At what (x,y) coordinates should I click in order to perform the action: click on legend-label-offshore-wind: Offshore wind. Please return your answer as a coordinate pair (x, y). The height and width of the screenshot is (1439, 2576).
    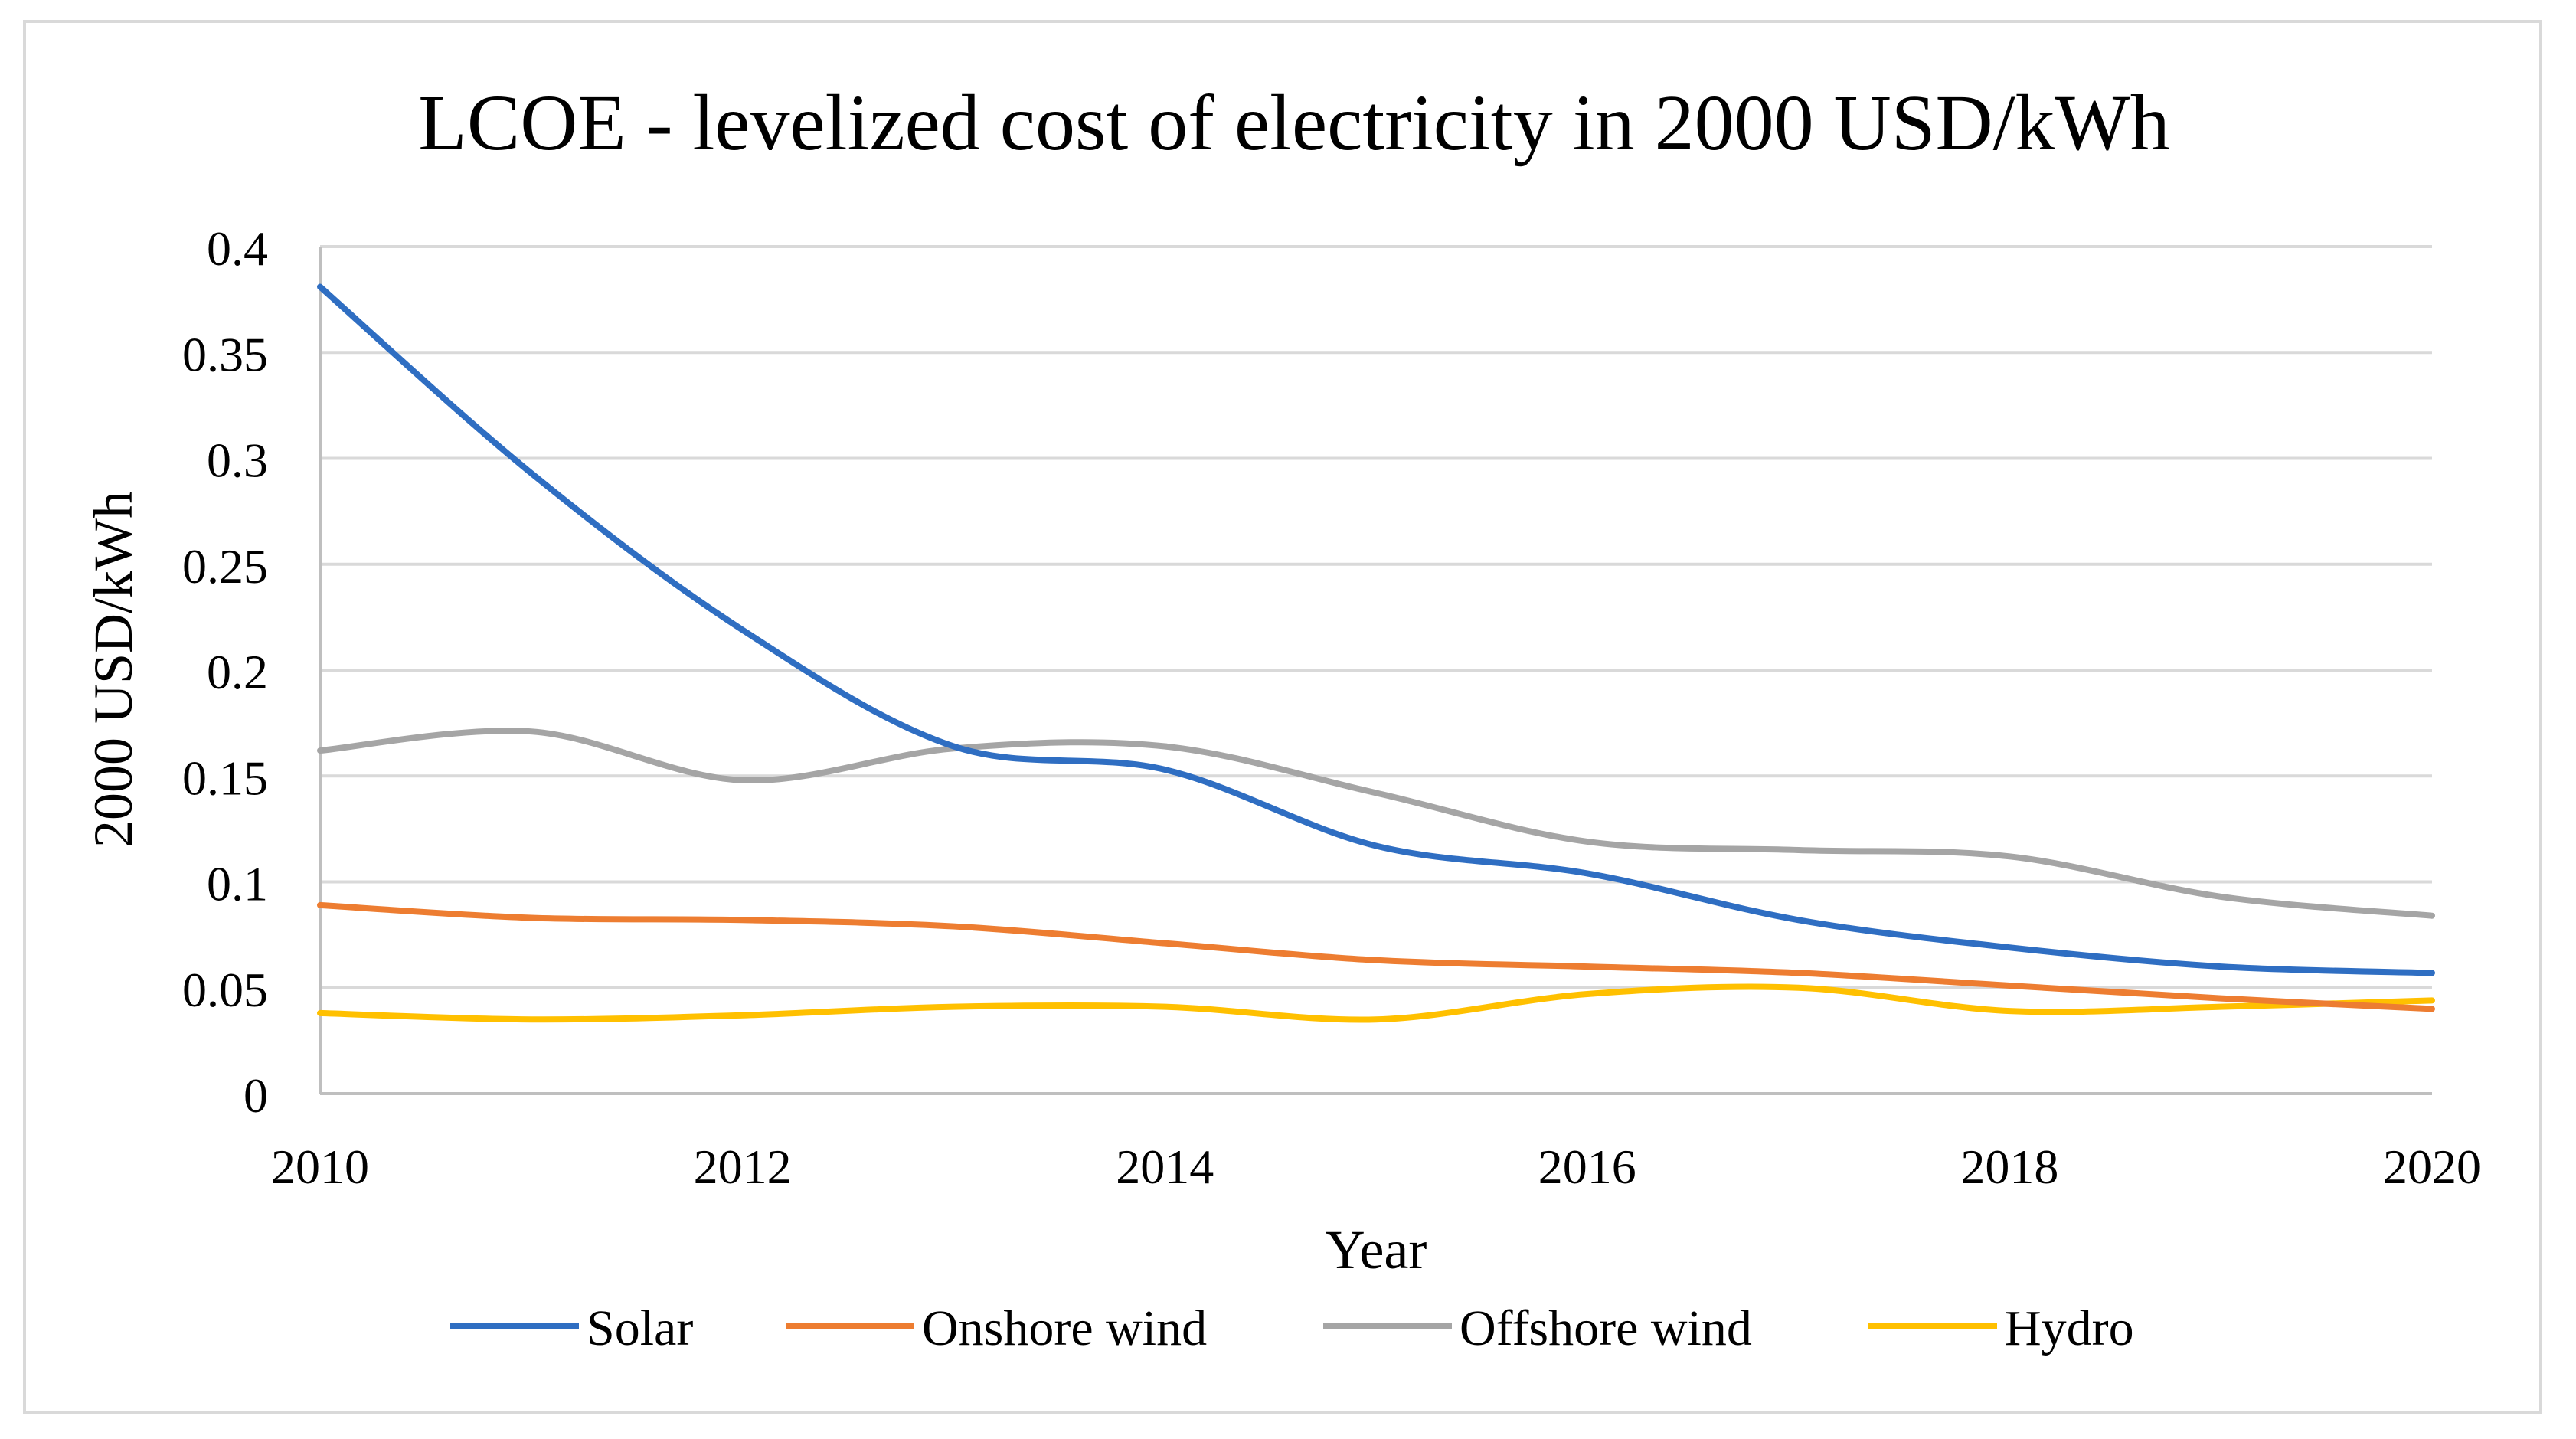
    Looking at the image, I should click on (1606, 1328).